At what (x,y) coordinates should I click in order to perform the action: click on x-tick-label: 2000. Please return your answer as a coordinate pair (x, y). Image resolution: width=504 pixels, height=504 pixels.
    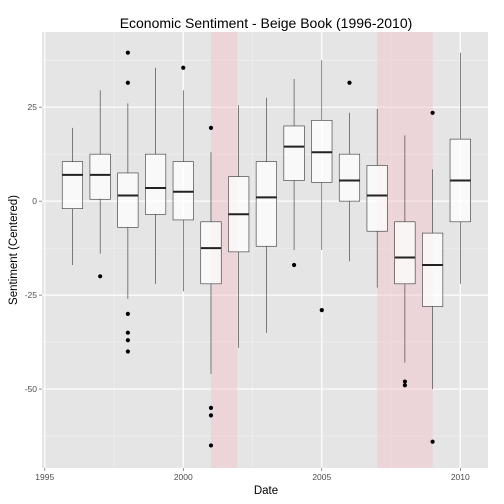
    Looking at the image, I should click on (183, 477).